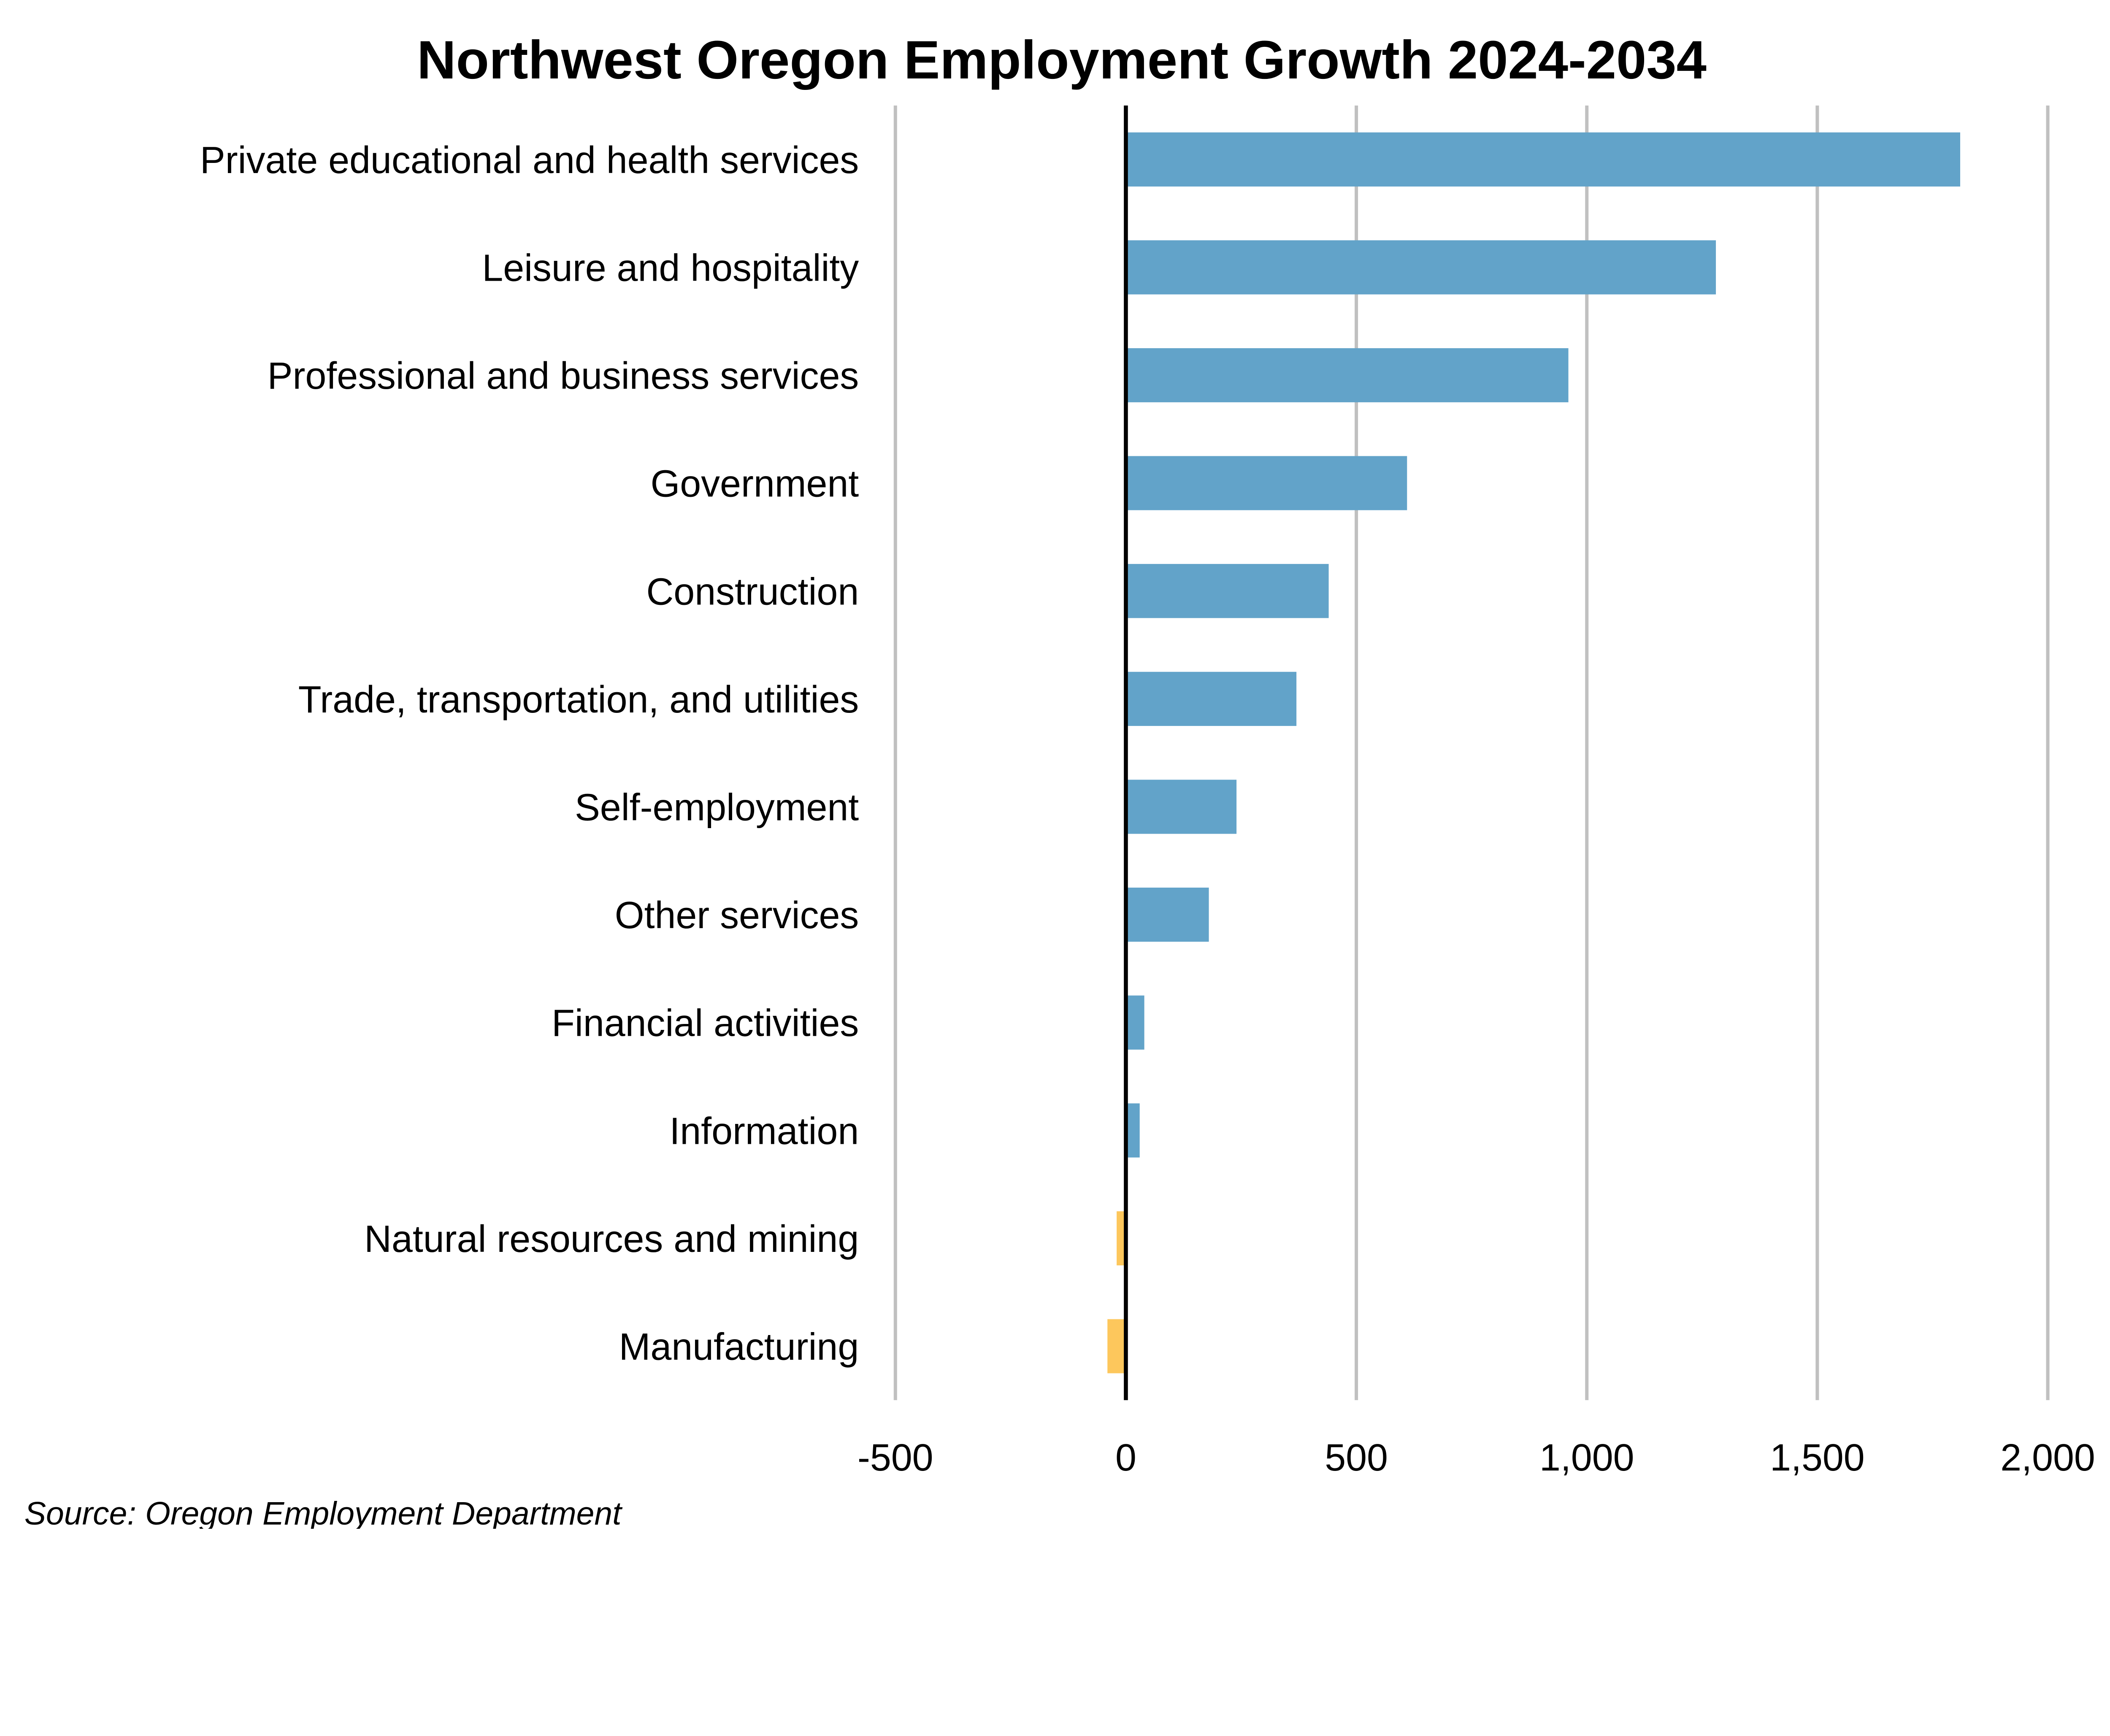 Image resolution: width=2110 pixels, height=1736 pixels. Describe the element at coordinates (563, 376) in the screenshot. I see `category-label: Professional and business services` at that location.